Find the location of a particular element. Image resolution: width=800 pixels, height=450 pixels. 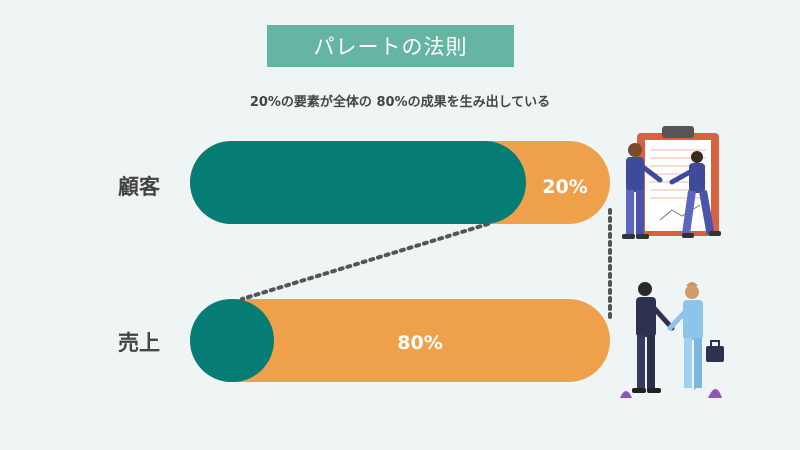

title-banner: パレートの法則 is located at coordinates (390, 46).